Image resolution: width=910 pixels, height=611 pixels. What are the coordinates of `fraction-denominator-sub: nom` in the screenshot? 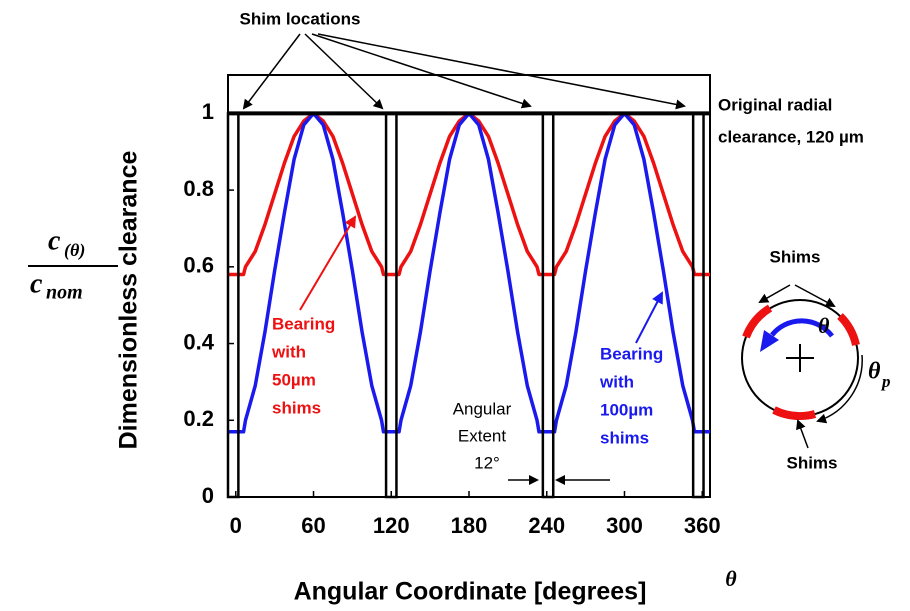 It's located at (64, 293).